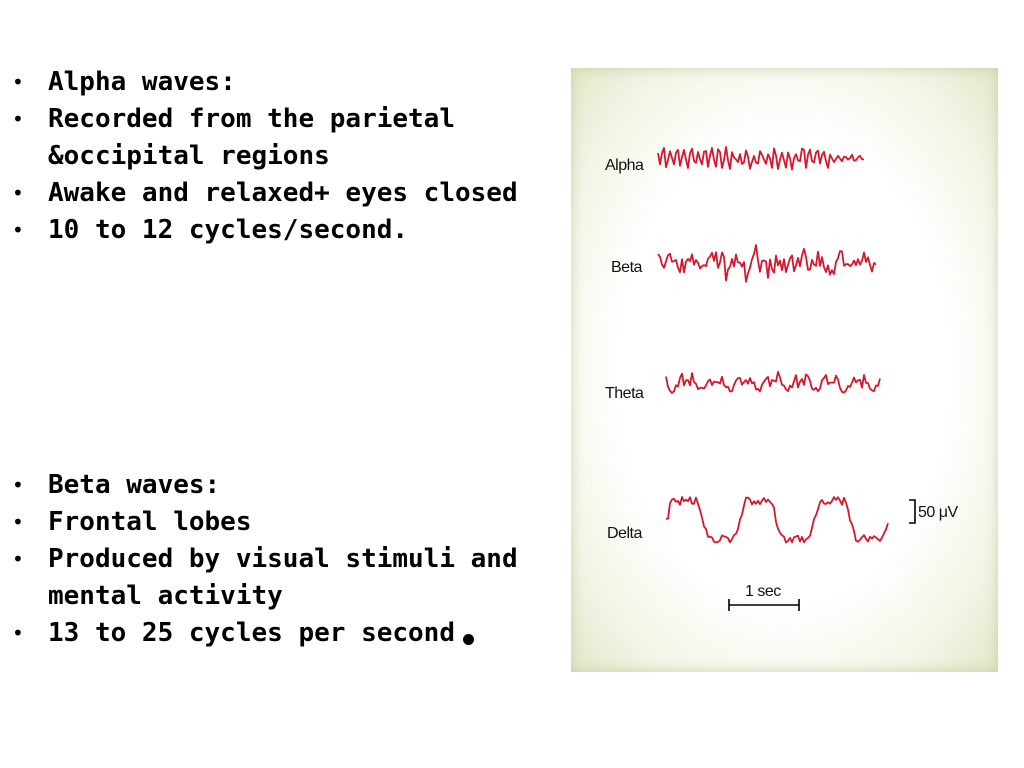 Image resolution: width=1024 pixels, height=768 pixels. What do you see at coordinates (150, 522) in the screenshot?
I see `bullet-text: Frontal lobes` at bounding box center [150, 522].